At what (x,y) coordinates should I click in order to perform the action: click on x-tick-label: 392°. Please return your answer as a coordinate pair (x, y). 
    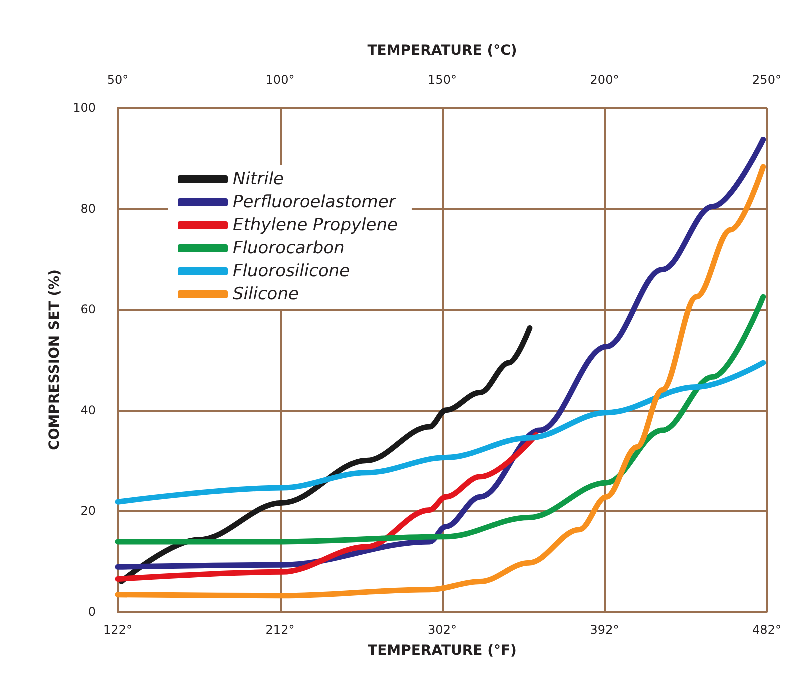
    Looking at the image, I should click on (605, 630).